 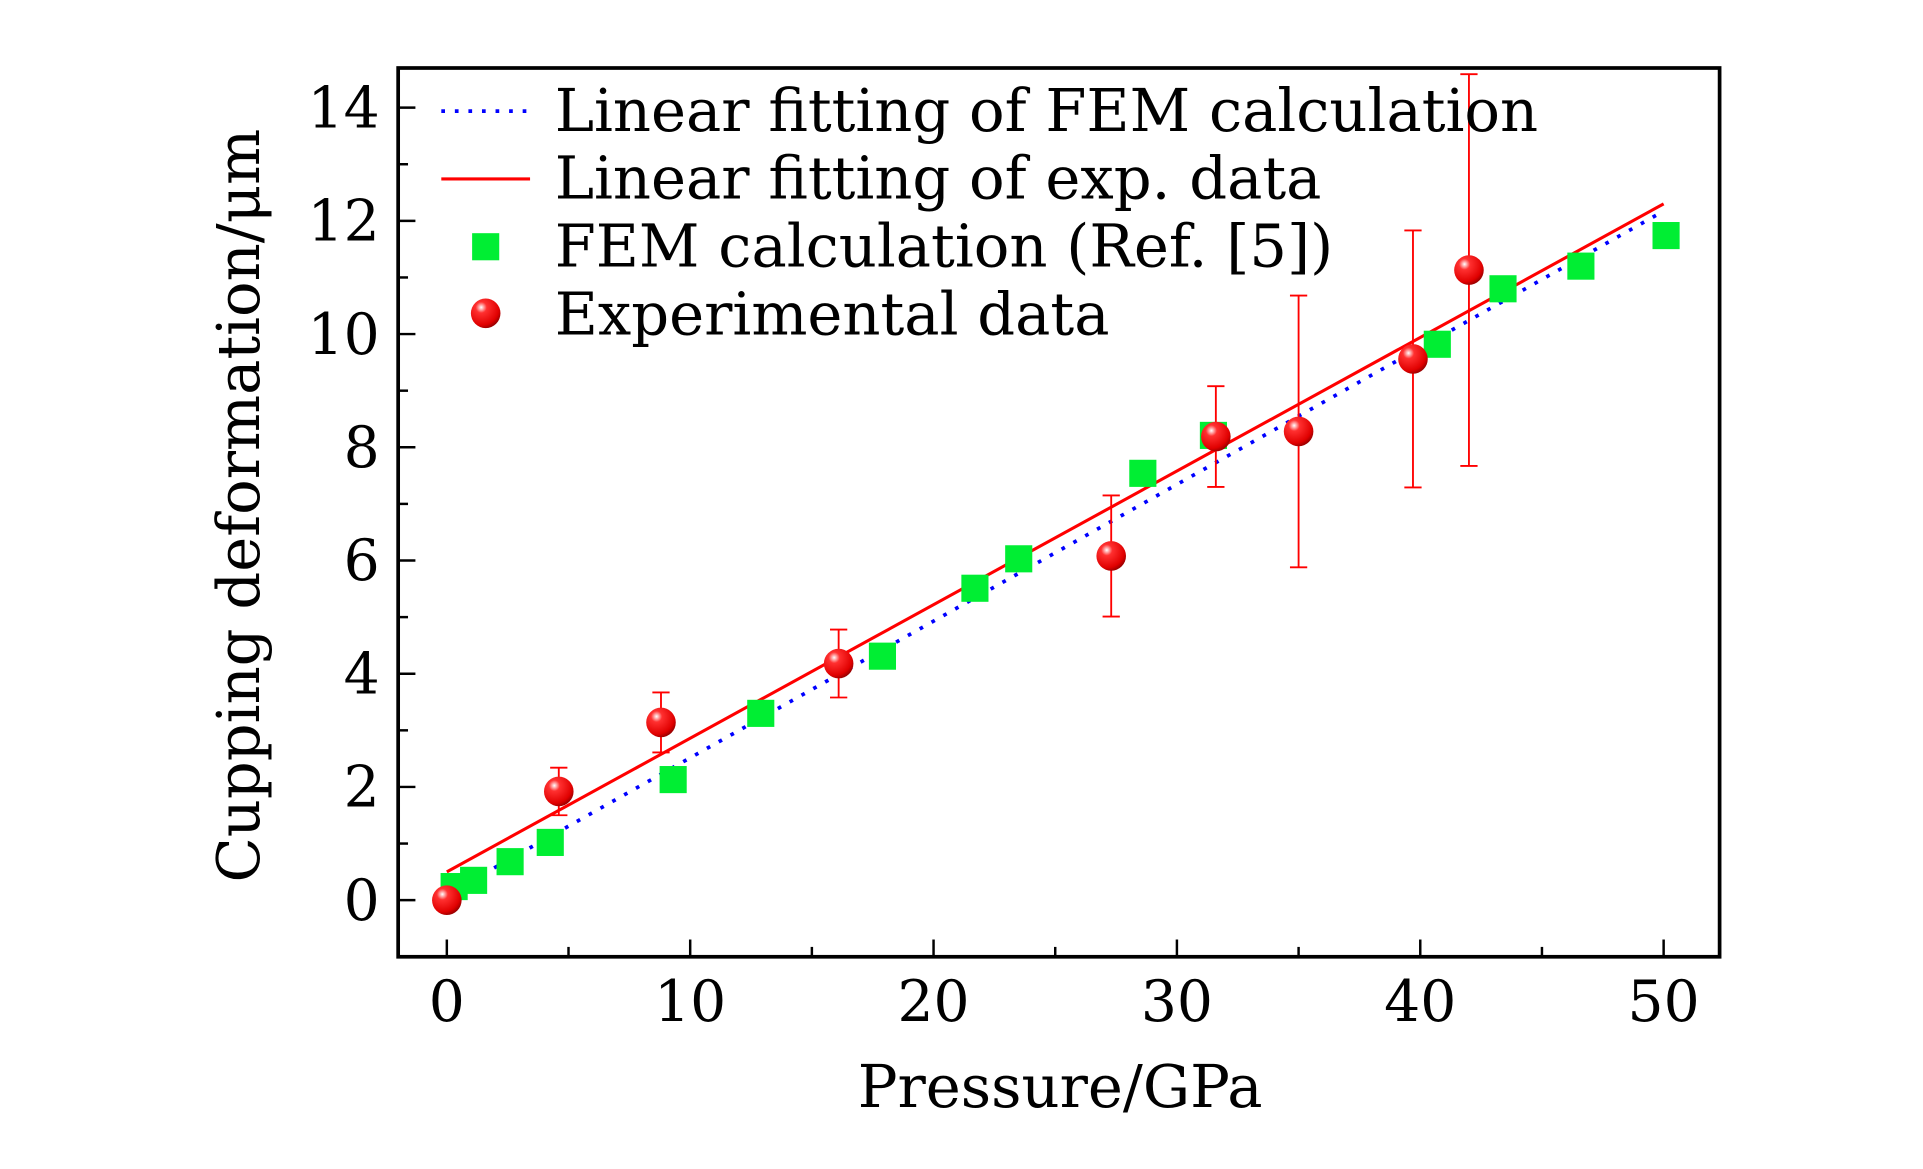 I want to click on y-tick-label: 14, so click(x=344, y=108).